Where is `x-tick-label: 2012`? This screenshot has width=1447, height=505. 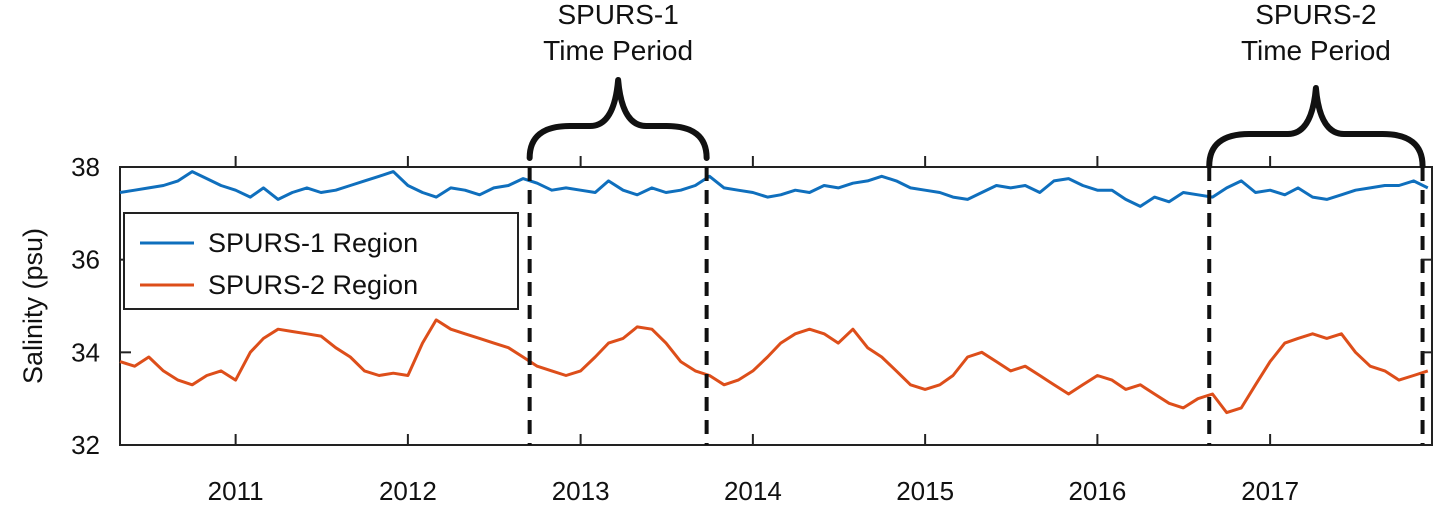
x-tick-label: 2012 is located at coordinates (408, 490).